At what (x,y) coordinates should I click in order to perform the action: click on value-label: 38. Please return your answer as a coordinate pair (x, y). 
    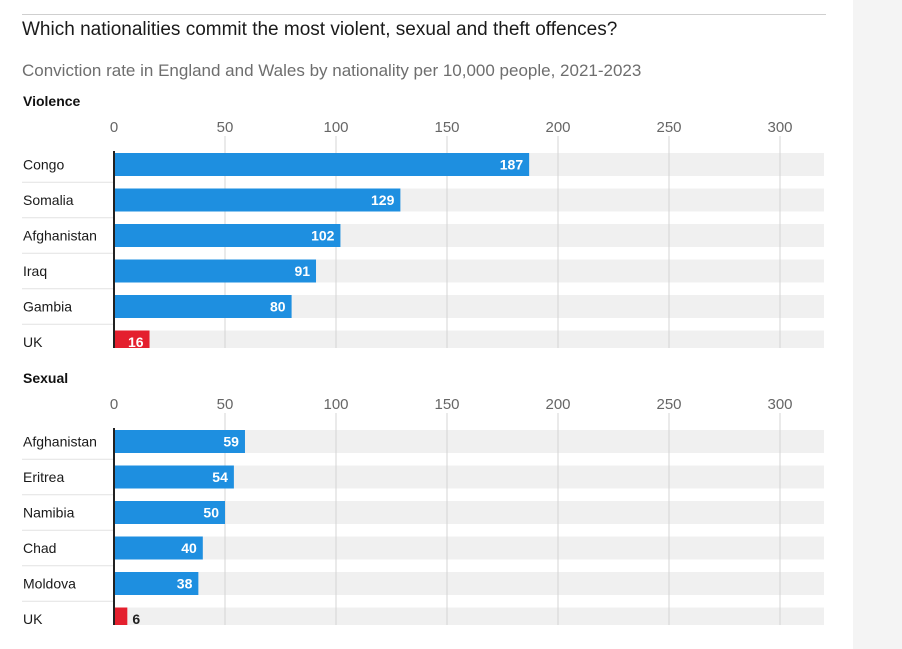
    Looking at the image, I should click on (185, 584).